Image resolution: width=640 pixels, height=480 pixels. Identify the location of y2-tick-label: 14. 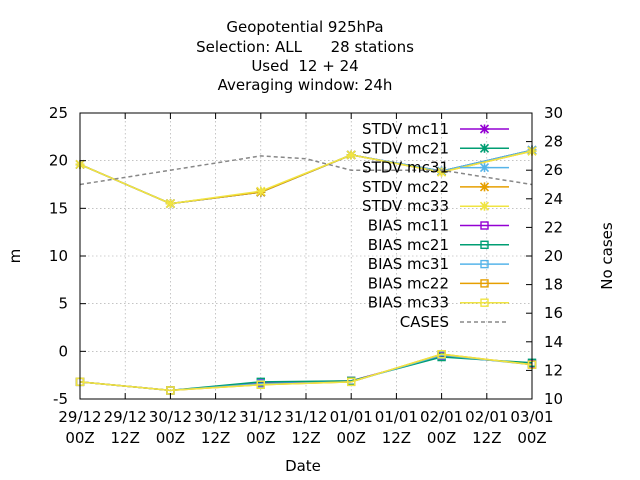
(553, 342).